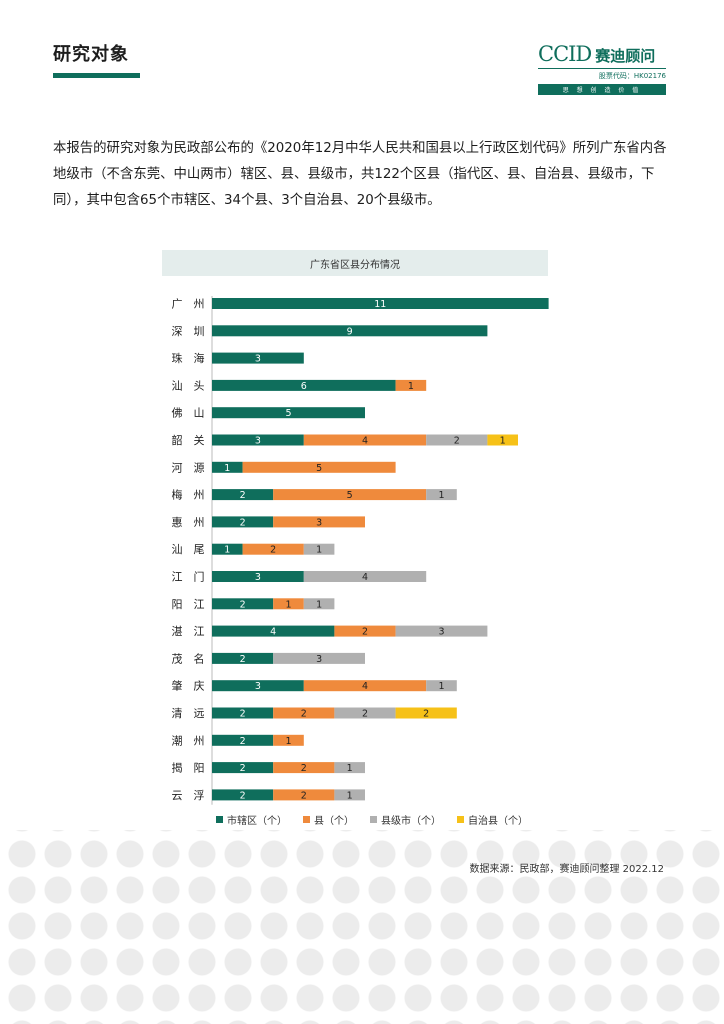 This screenshot has height=1024, width=724. I want to click on category-label: 清 远, so click(188, 713).